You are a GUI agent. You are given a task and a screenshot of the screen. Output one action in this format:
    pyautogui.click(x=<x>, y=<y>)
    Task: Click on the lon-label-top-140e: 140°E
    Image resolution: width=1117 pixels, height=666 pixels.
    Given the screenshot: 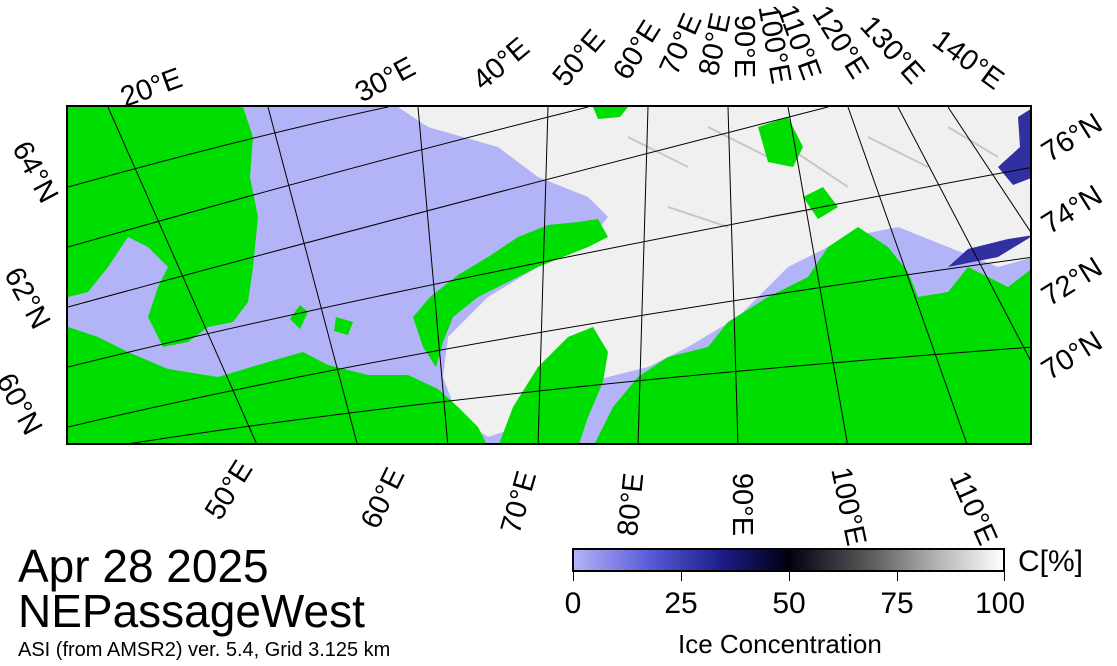 What is the action you would take?
    pyautogui.click(x=968, y=60)
    